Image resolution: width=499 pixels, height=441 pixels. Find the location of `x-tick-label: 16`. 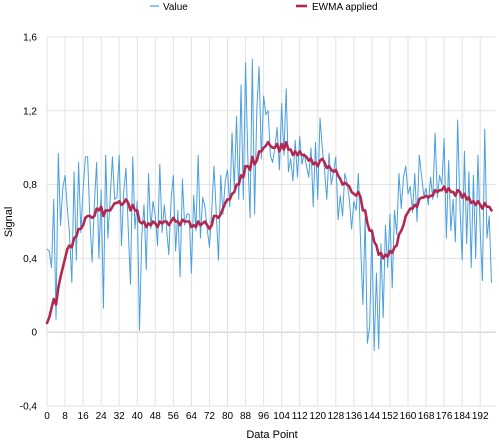

x-tick-label: 16 is located at coordinates (84, 416).